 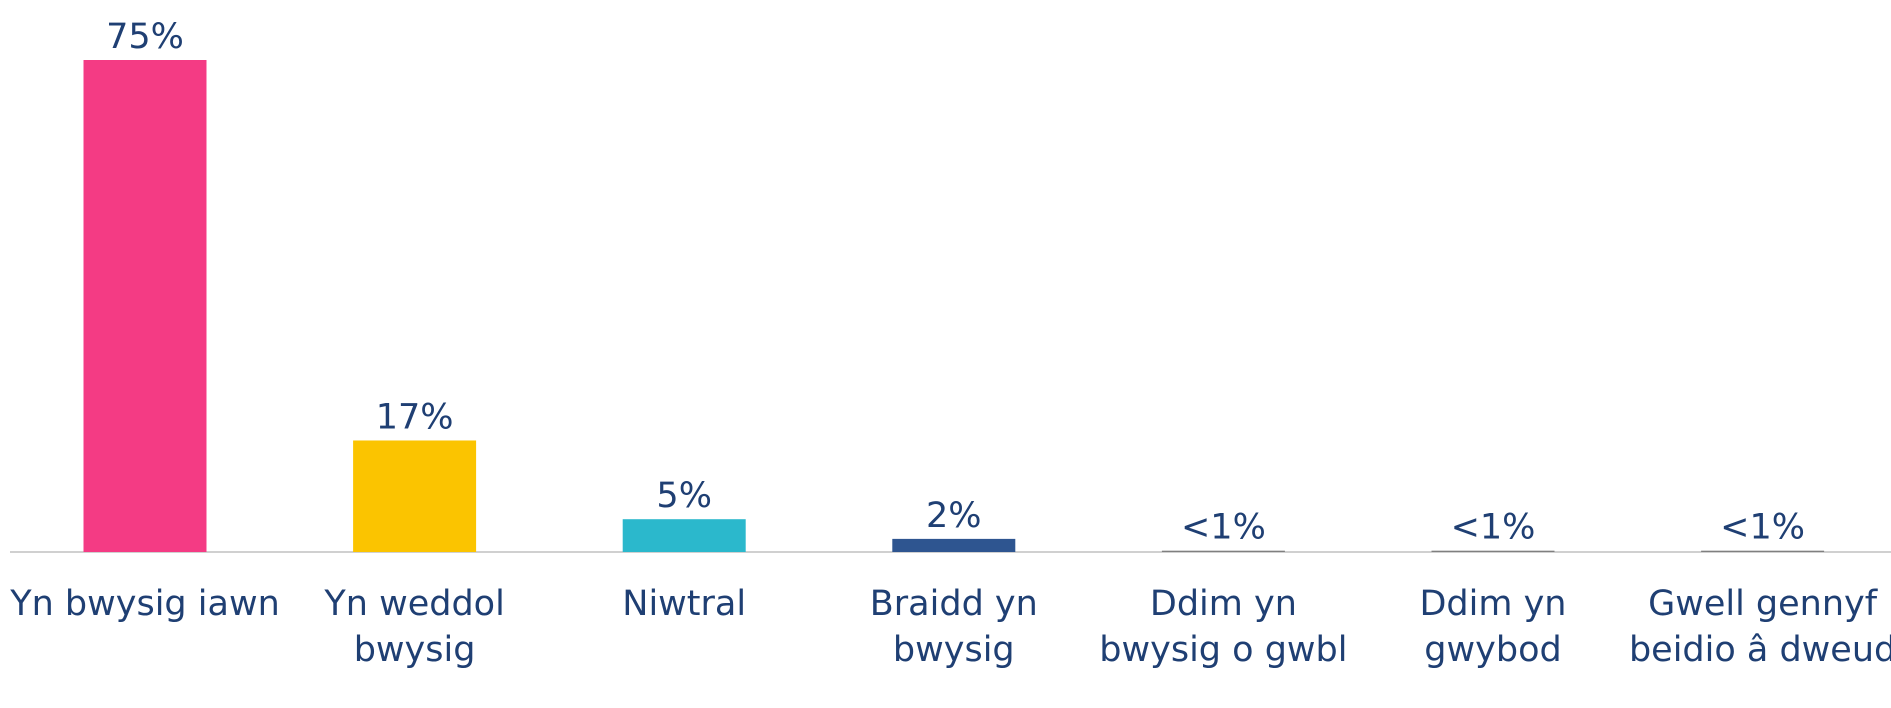 I want to click on value-label: 2%, so click(x=954, y=516).